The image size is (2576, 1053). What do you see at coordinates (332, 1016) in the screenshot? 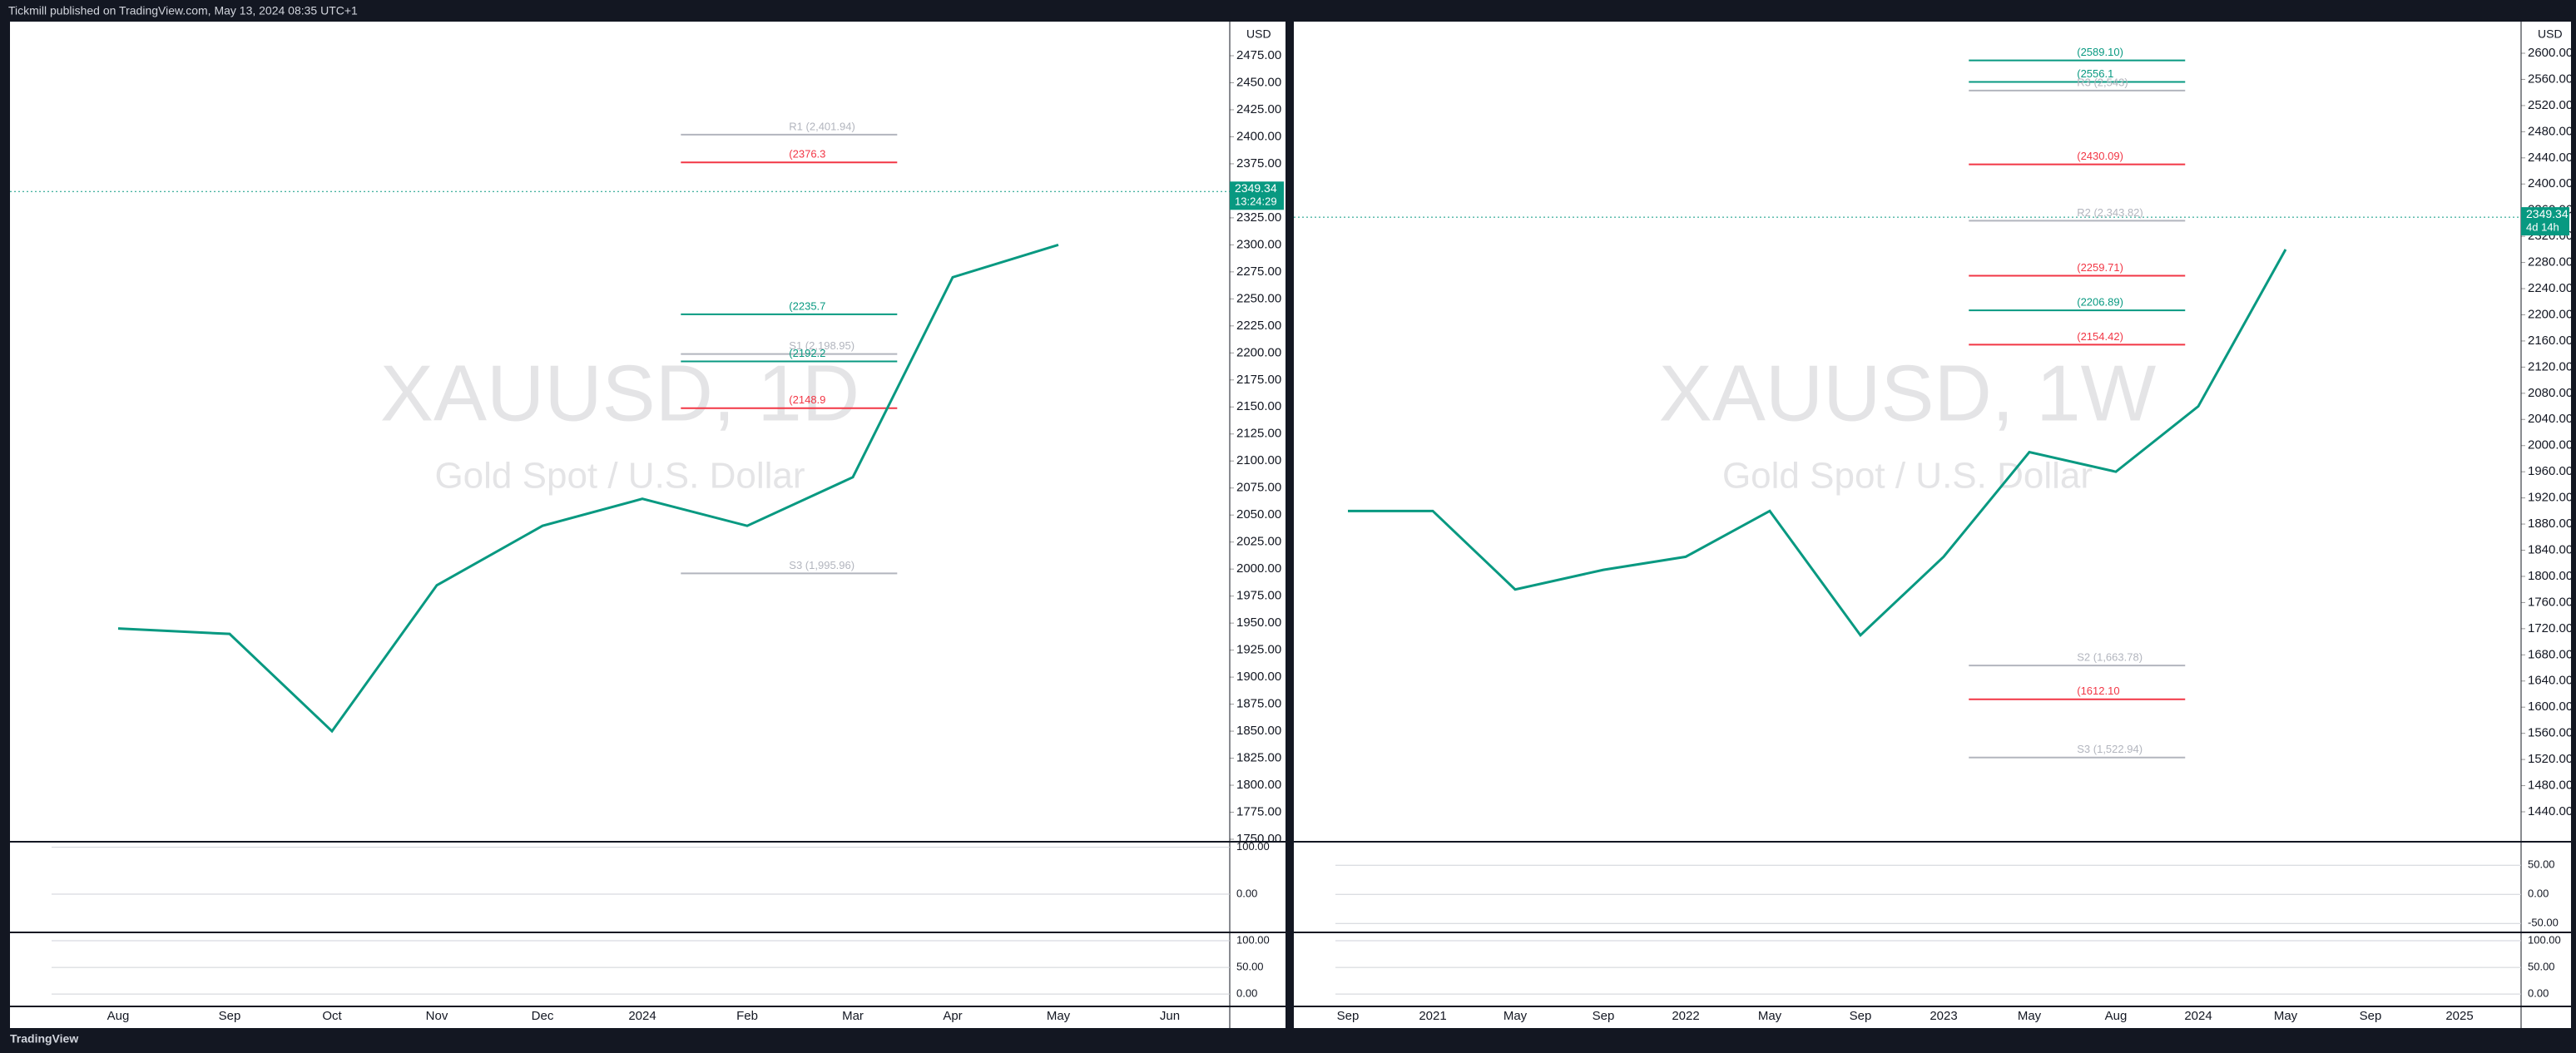
I see `x-tick-label: Oct` at bounding box center [332, 1016].